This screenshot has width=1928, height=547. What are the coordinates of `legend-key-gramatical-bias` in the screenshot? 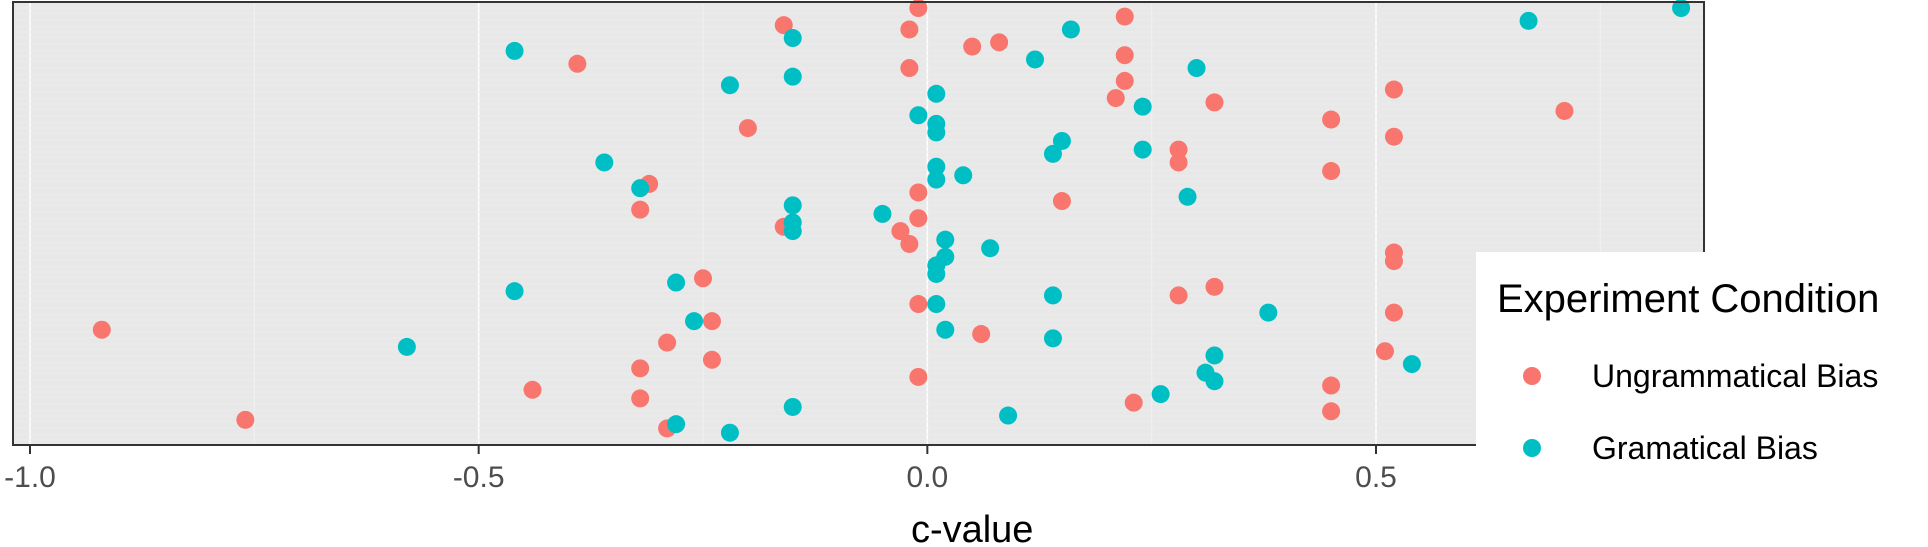 It's located at (1532, 448).